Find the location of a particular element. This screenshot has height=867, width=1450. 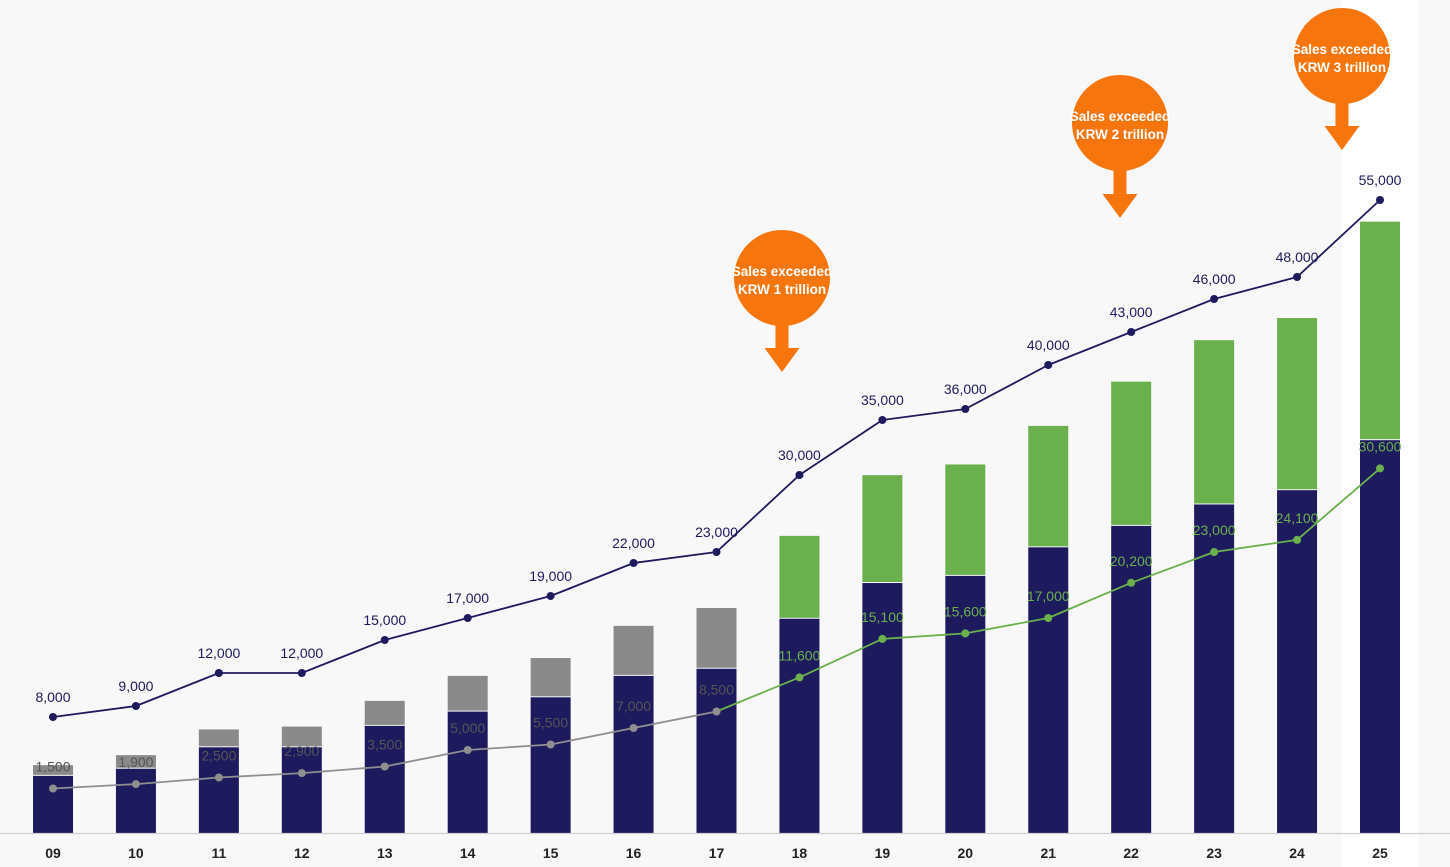

callout-1: Sales exceeded KRW 1 trillion is located at coordinates (782, 301).